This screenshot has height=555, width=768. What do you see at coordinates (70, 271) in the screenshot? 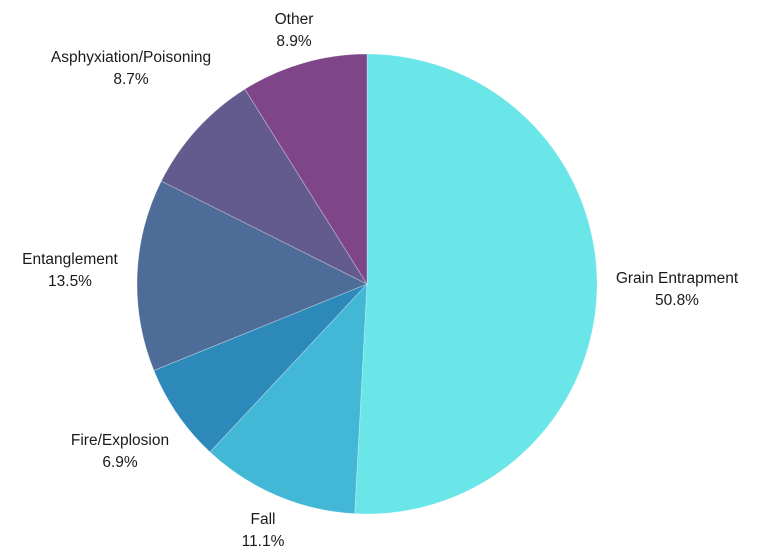
I see `slice-label-entanglement: Entanglement 13.5%` at bounding box center [70, 271].